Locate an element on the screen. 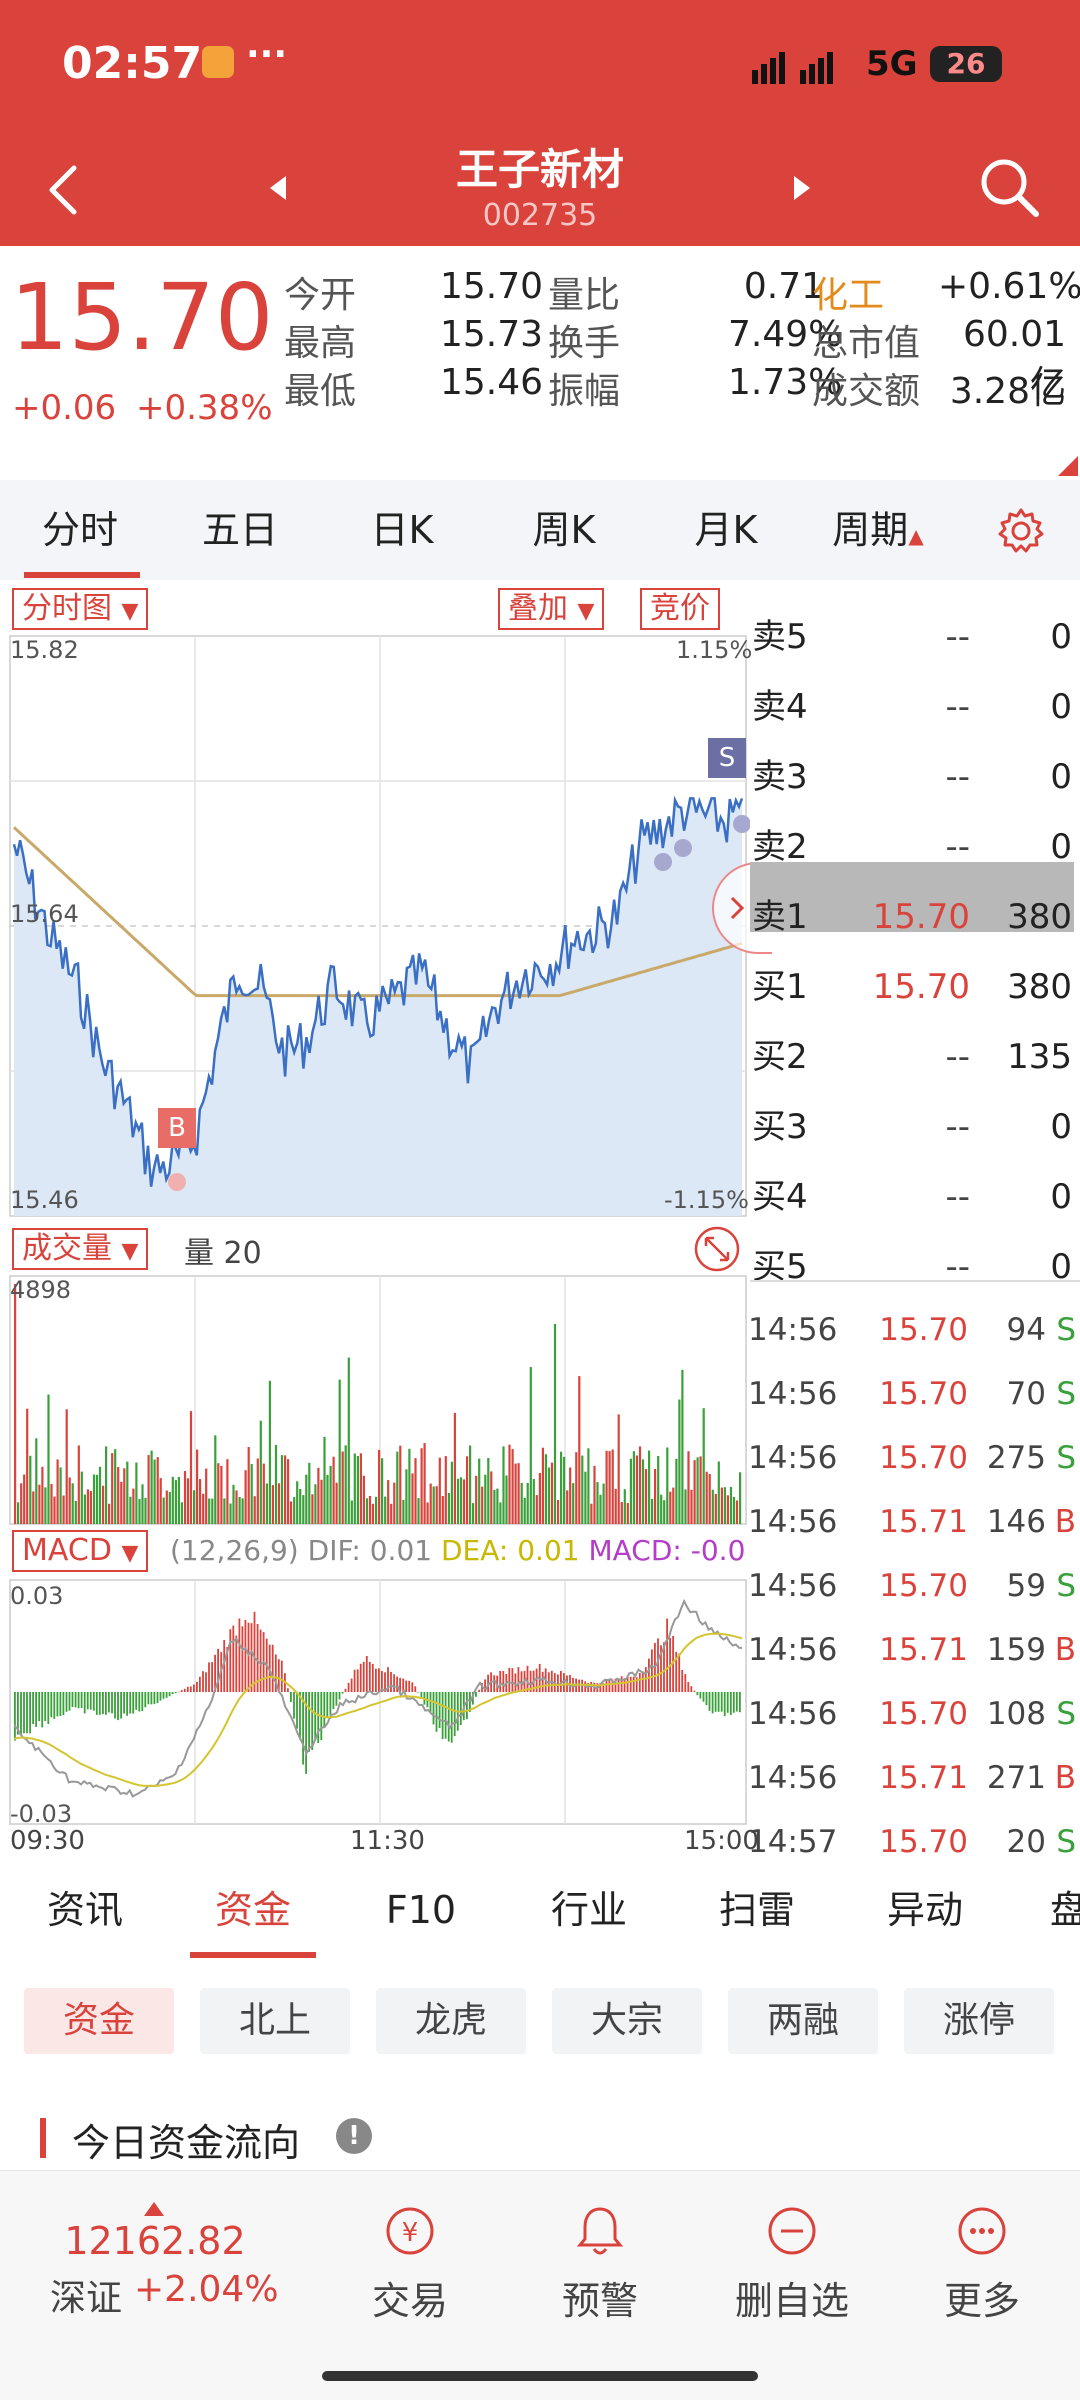 The image size is (1080, 2400). nav-trade: ¥ 交易 is located at coordinates (410, 2263).